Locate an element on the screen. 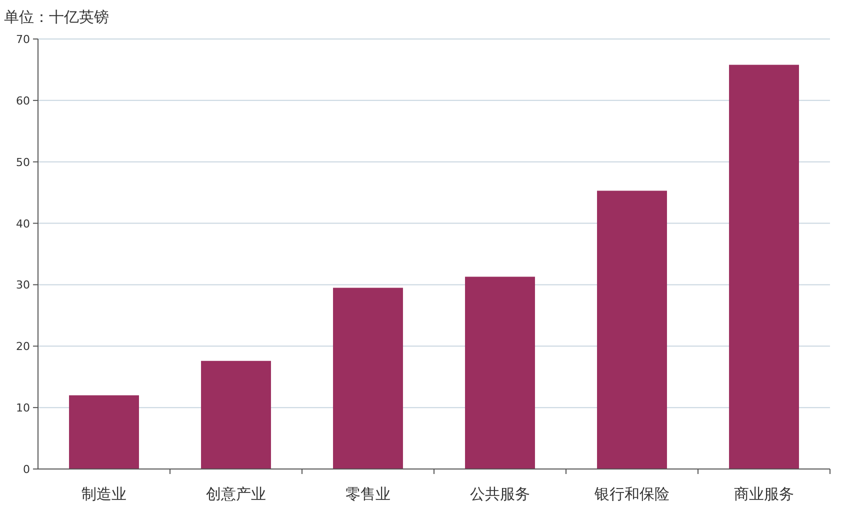  x-tick-label: 零售业 is located at coordinates (368, 494).